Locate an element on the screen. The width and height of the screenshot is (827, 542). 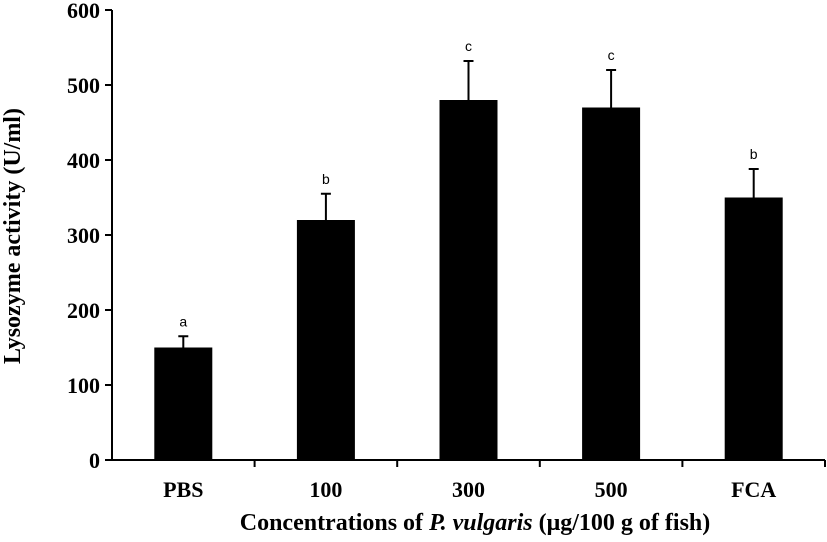
y-tick-label-200: 200 is located at coordinates (83, 310).